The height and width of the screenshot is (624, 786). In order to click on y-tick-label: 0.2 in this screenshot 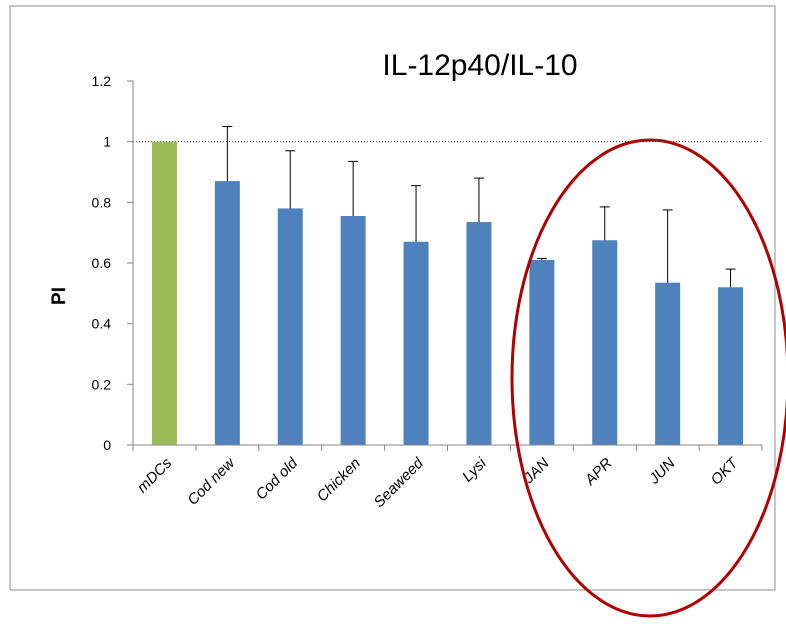, I will do `click(102, 384)`.